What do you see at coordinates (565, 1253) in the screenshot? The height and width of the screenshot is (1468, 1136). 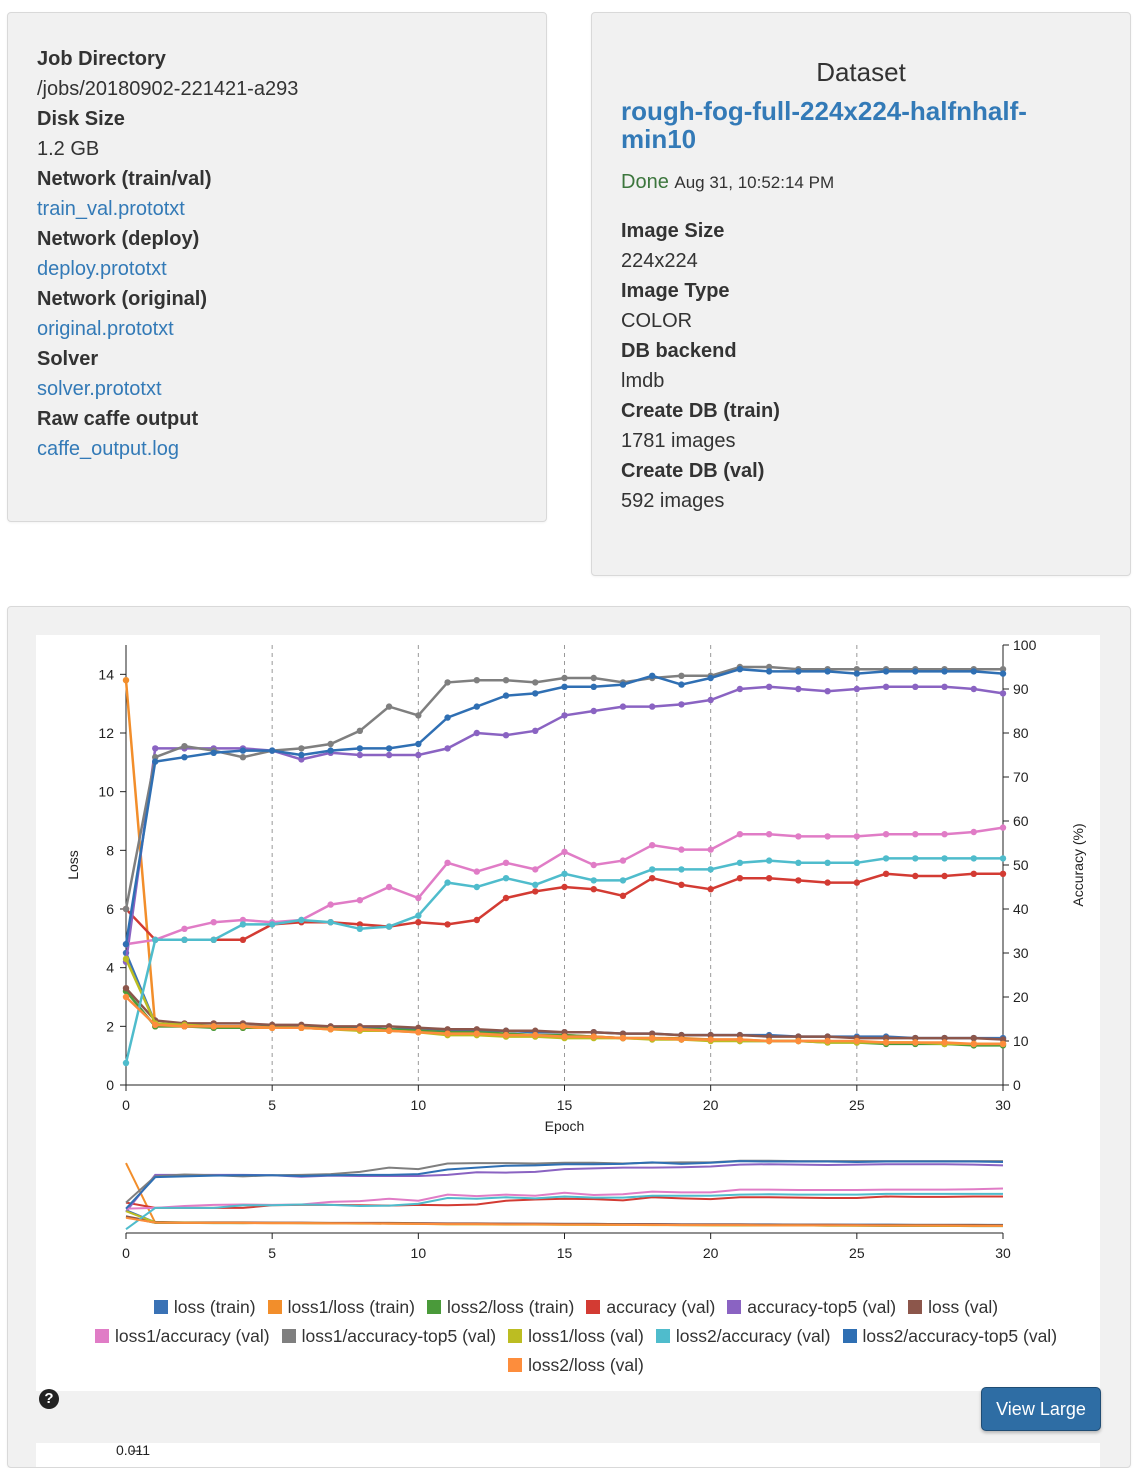 I see `overview-x-tick-label: 15` at bounding box center [565, 1253].